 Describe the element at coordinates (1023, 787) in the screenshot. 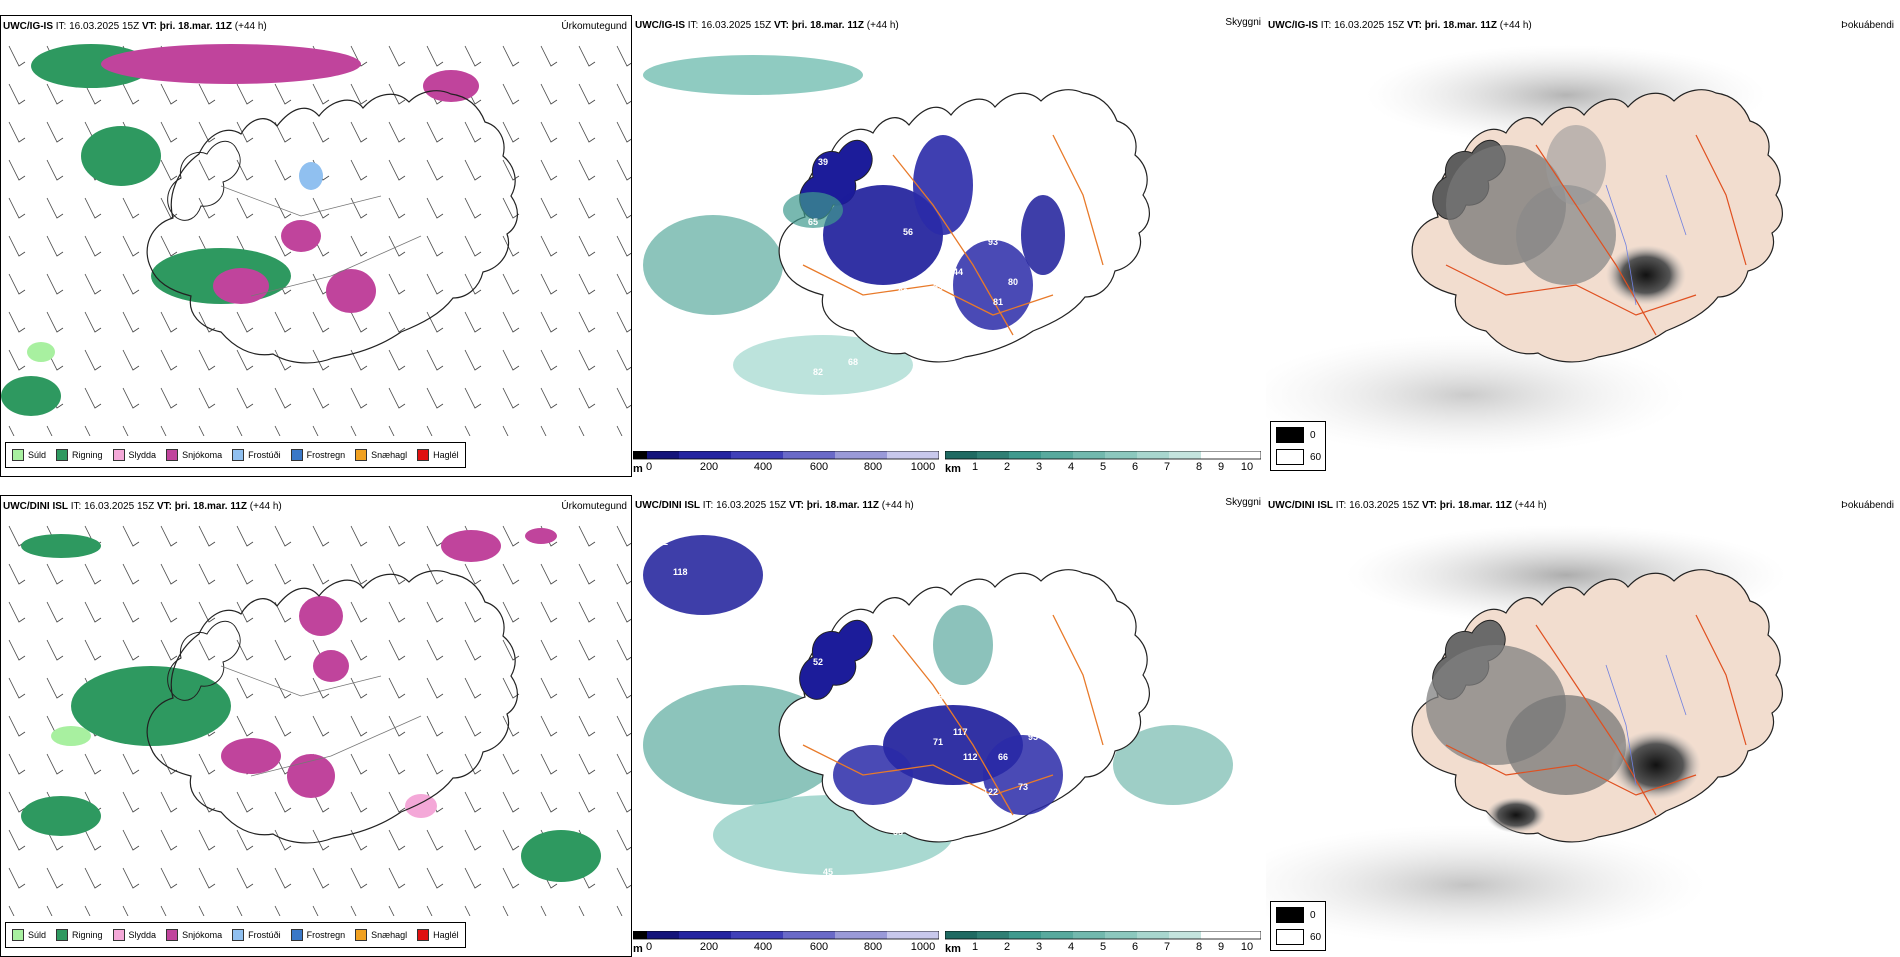

I see `visibility-value-label: 73` at that location.